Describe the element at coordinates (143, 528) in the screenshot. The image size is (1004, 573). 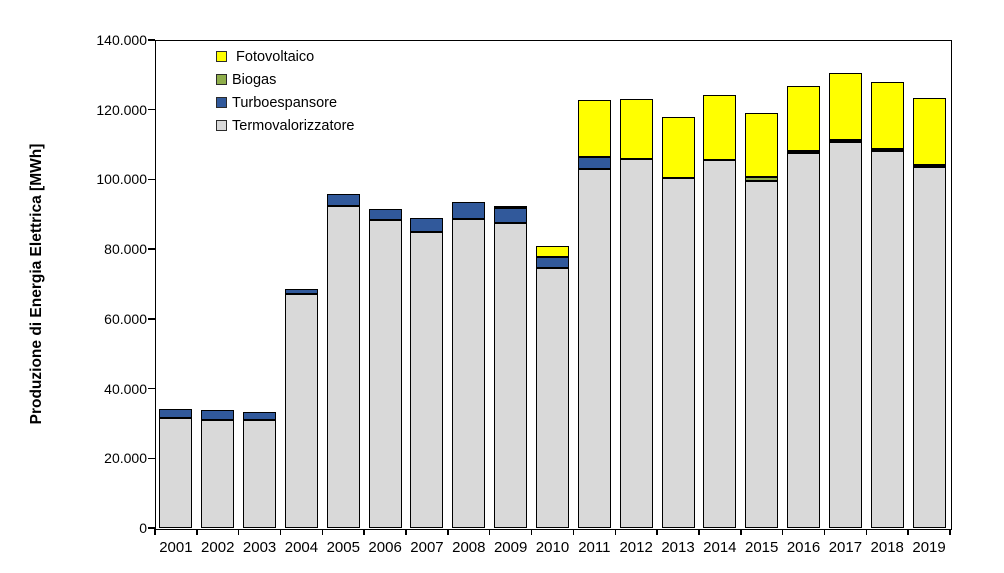
I see `y-tick-label: 0` at that location.